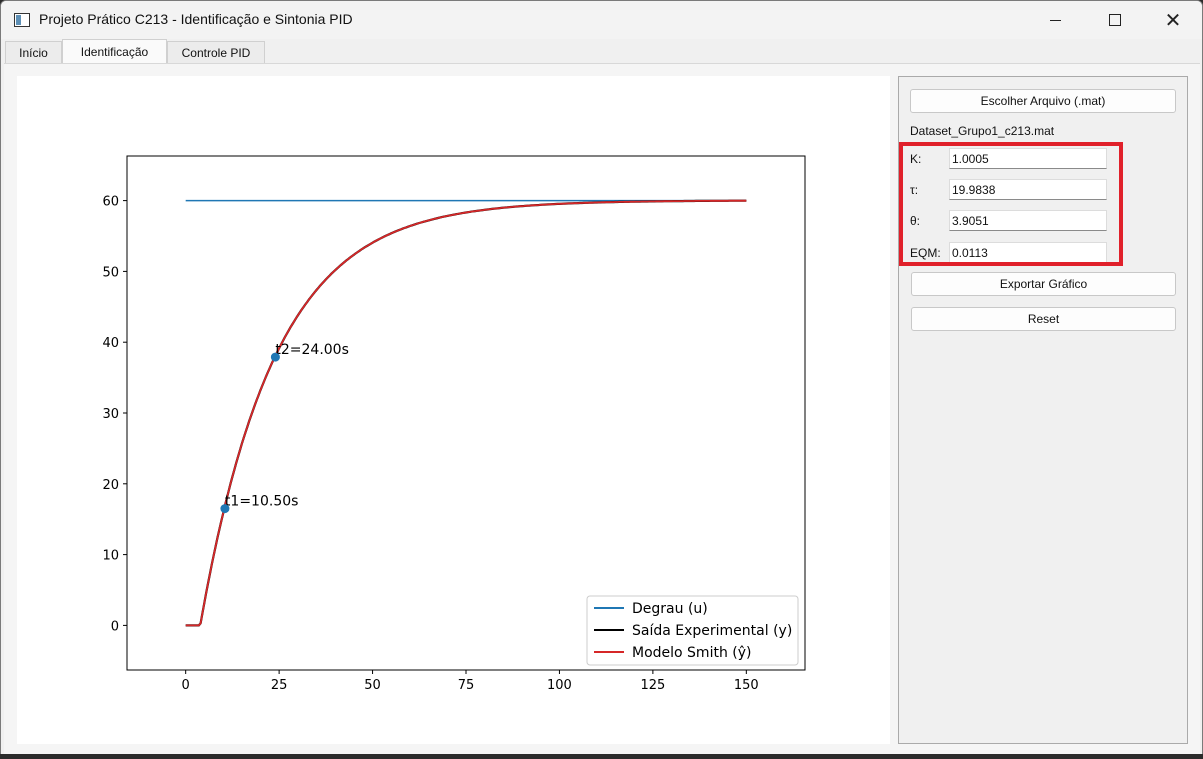  I want to click on minimize-icon, so click(1055, 20).